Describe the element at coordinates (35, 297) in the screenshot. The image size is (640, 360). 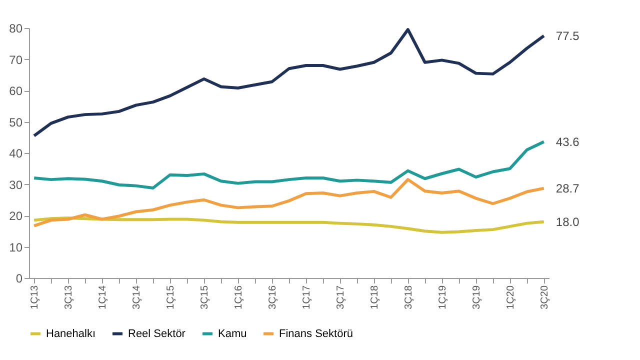
I see `x-tick-label: 1Ç13` at that location.